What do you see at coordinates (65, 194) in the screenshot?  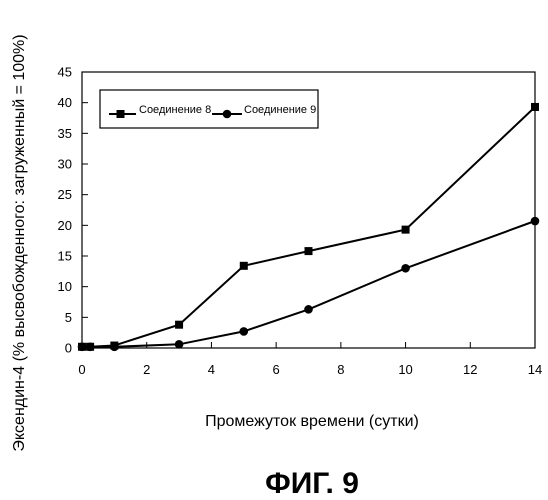 I see `y-tick-label: 25` at bounding box center [65, 194].